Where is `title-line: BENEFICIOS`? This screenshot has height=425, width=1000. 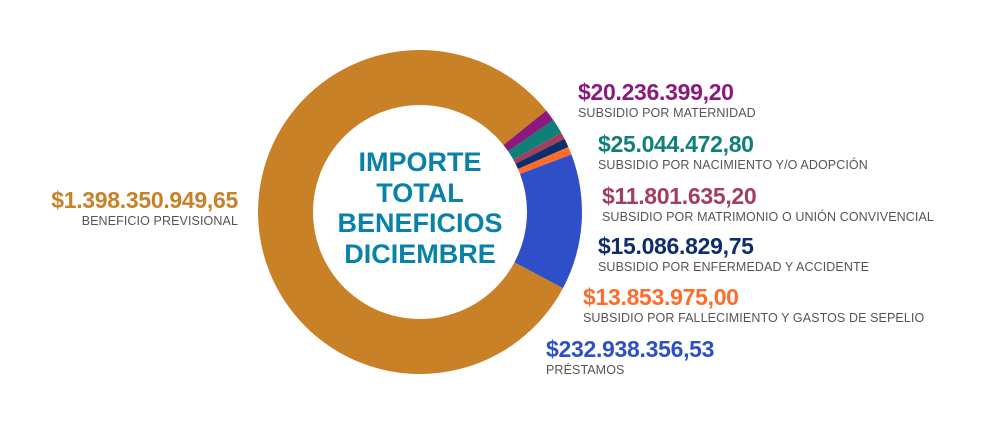 title-line: BENEFICIOS is located at coordinates (420, 223).